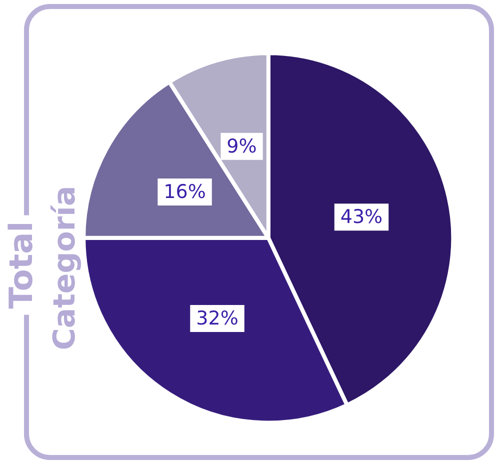  Describe the element at coordinates (65, 268) in the screenshot. I see `text: Categoría` at that location.